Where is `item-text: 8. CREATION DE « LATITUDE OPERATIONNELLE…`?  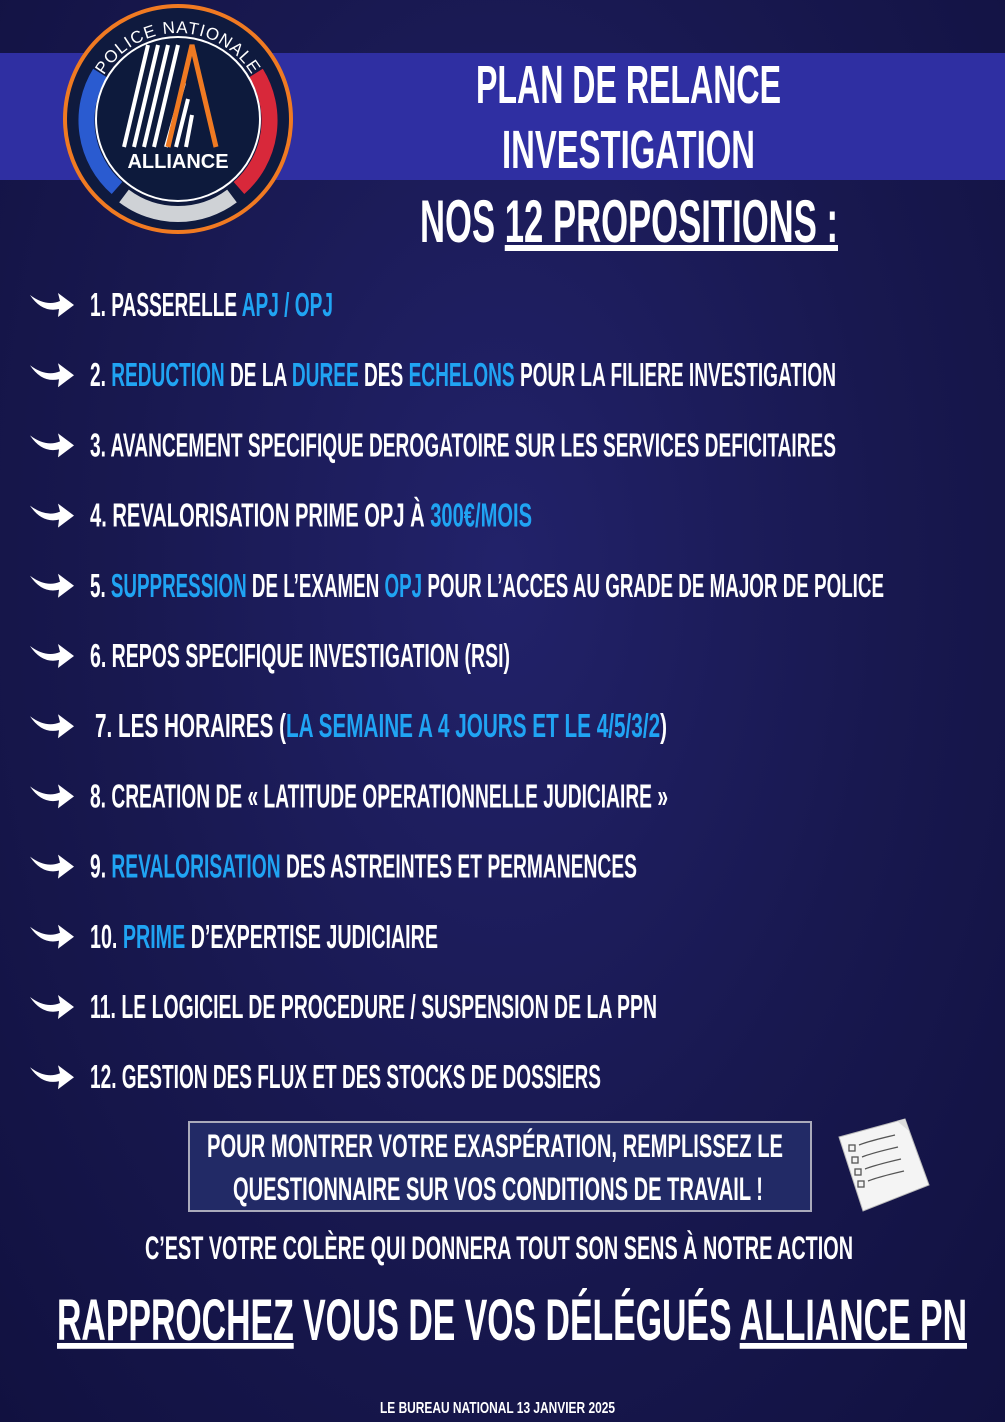
item-text: 8. CREATION DE « LATITUDE OPERATIONNELLE… is located at coordinates (379, 795).